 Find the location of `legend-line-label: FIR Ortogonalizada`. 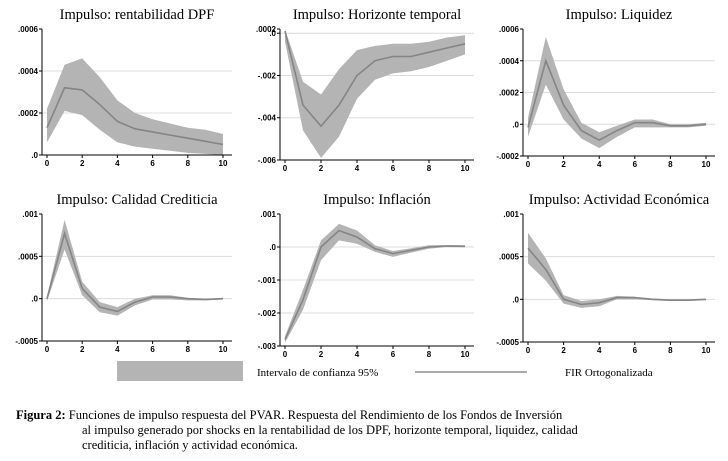

legend-line-label: FIR Ortogonalizada is located at coordinates (609, 373).